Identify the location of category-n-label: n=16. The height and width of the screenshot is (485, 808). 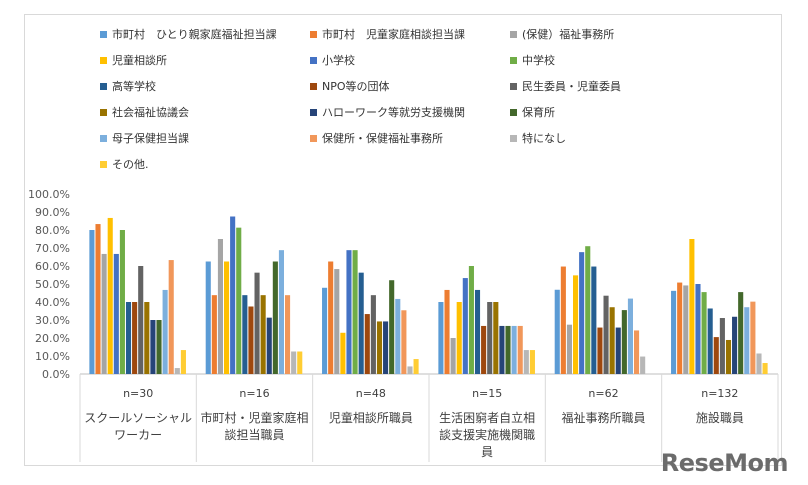
(254, 393).